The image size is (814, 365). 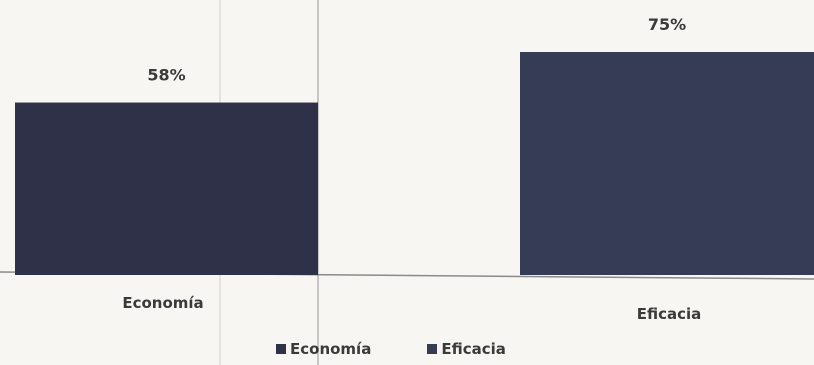 I want to click on legend-label-economia: Economía, so click(x=331, y=349).